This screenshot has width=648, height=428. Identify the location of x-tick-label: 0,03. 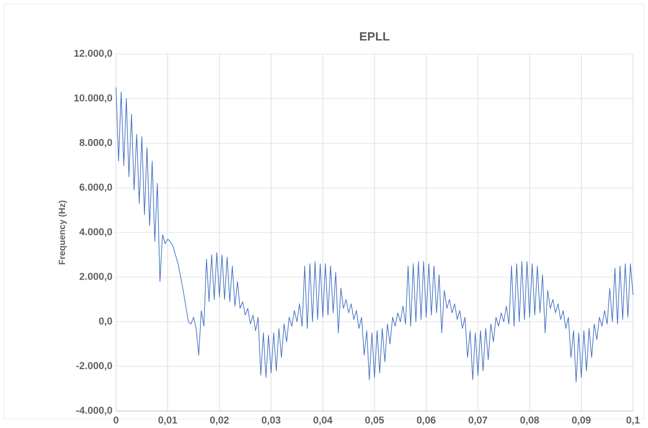
(271, 420).